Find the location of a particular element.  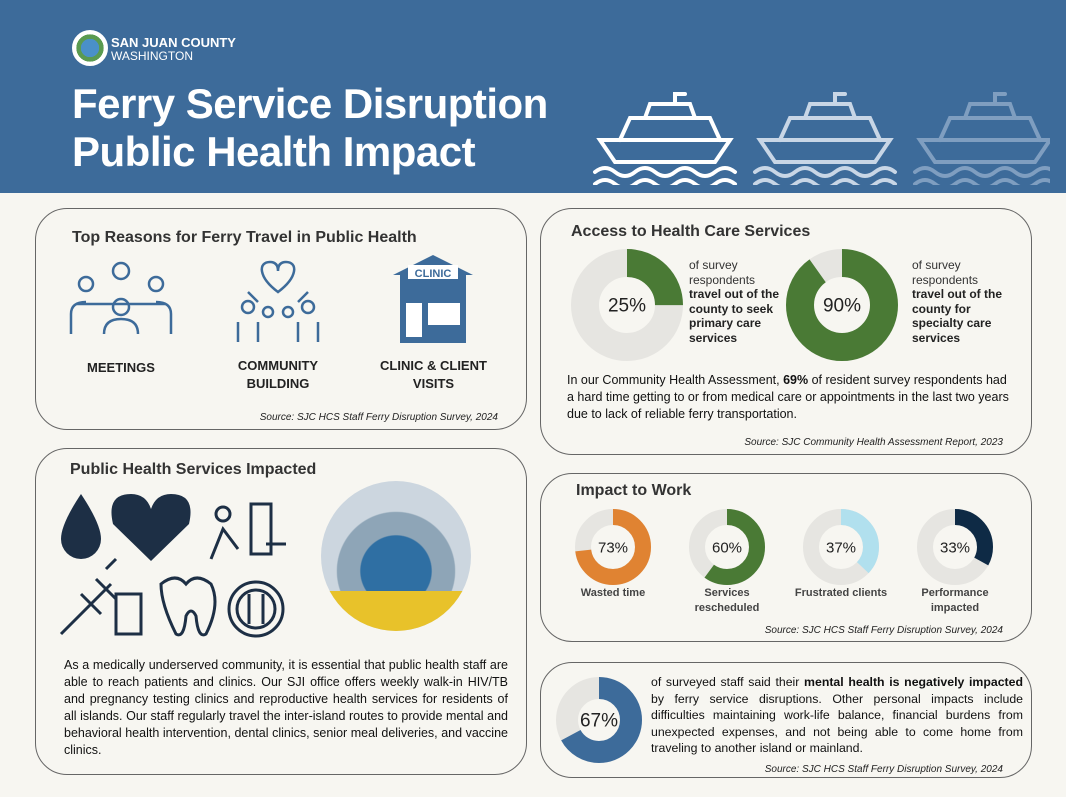

reason-label: MEETINGS is located at coordinates (121, 367).